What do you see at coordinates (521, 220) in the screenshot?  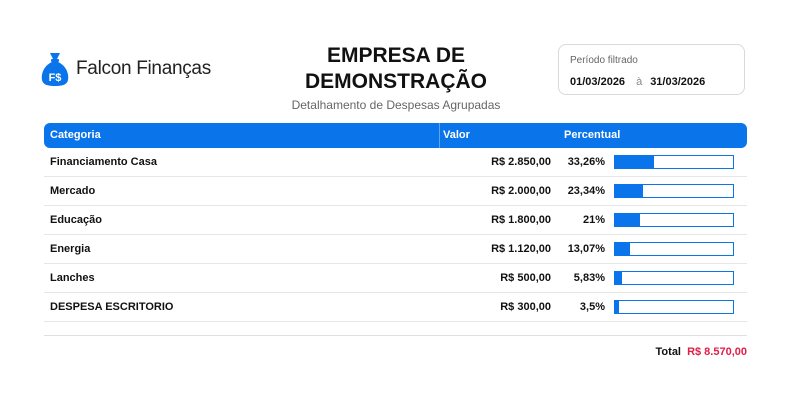 I see `row-value: R$ 1.800,00` at bounding box center [521, 220].